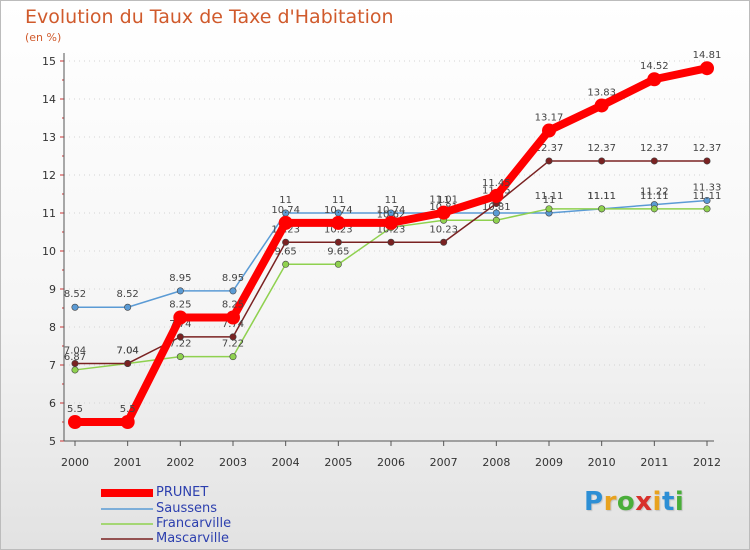  Describe the element at coordinates (594, 502) in the screenshot. I see `logo-letter: P` at that location.